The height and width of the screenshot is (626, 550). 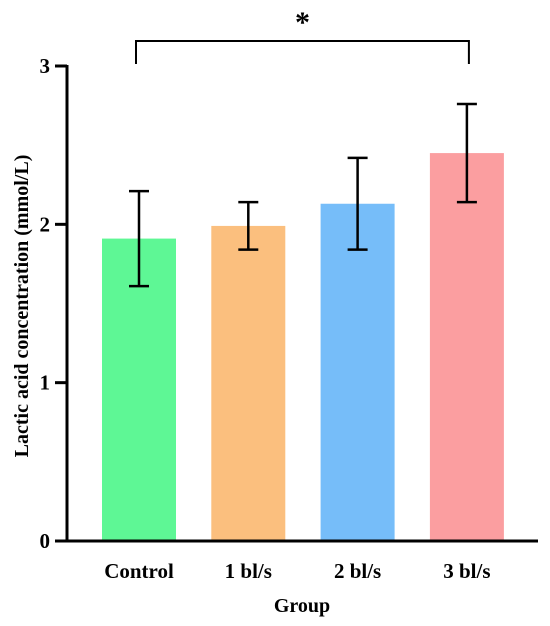 I want to click on significance-star: *, so click(x=302, y=22).